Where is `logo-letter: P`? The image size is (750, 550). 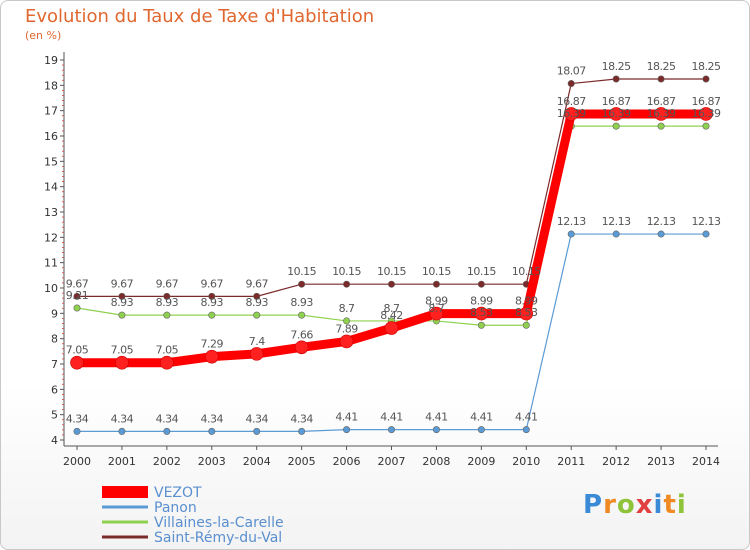 logo-letter: P is located at coordinates (593, 505).